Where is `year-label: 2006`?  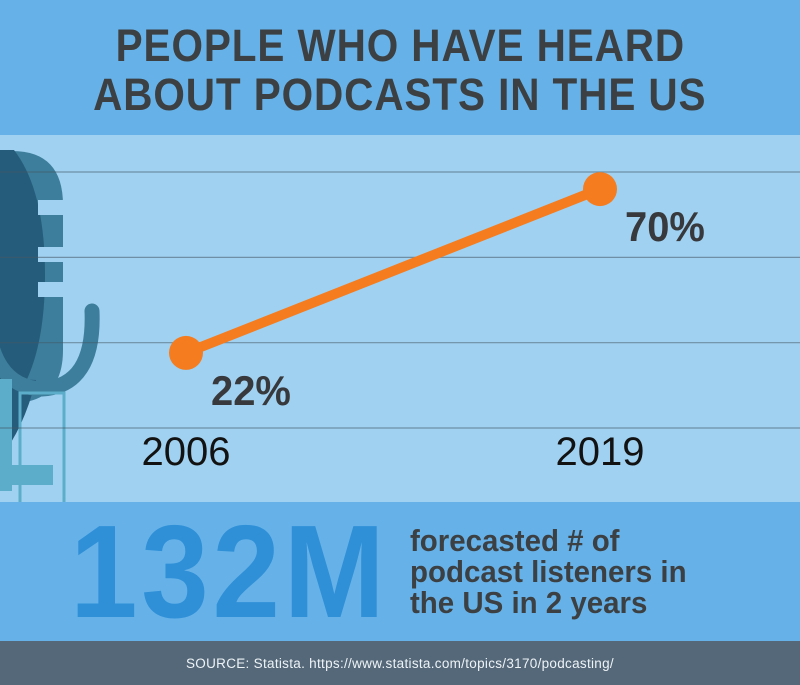 year-label: 2006 is located at coordinates (186, 452).